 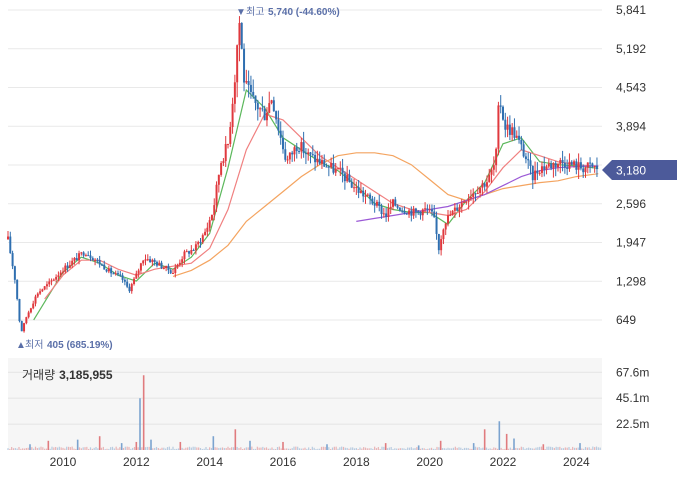 What do you see at coordinates (80, 345) in the screenshot?
I see `low-marker-value: 405 (685.19%)` at bounding box center [80, 345].